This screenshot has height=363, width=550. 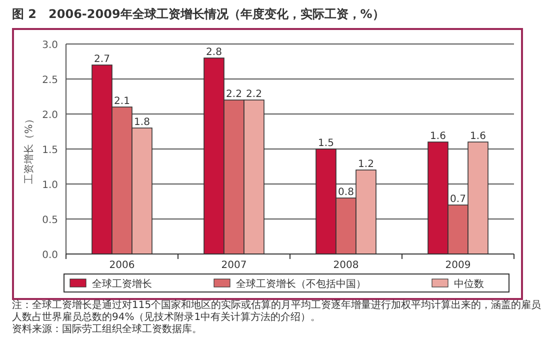 What do you see at coordinates (142, 122) in the screenshot?
I see `data-label: 1.8` at bounding box center [142, 122].